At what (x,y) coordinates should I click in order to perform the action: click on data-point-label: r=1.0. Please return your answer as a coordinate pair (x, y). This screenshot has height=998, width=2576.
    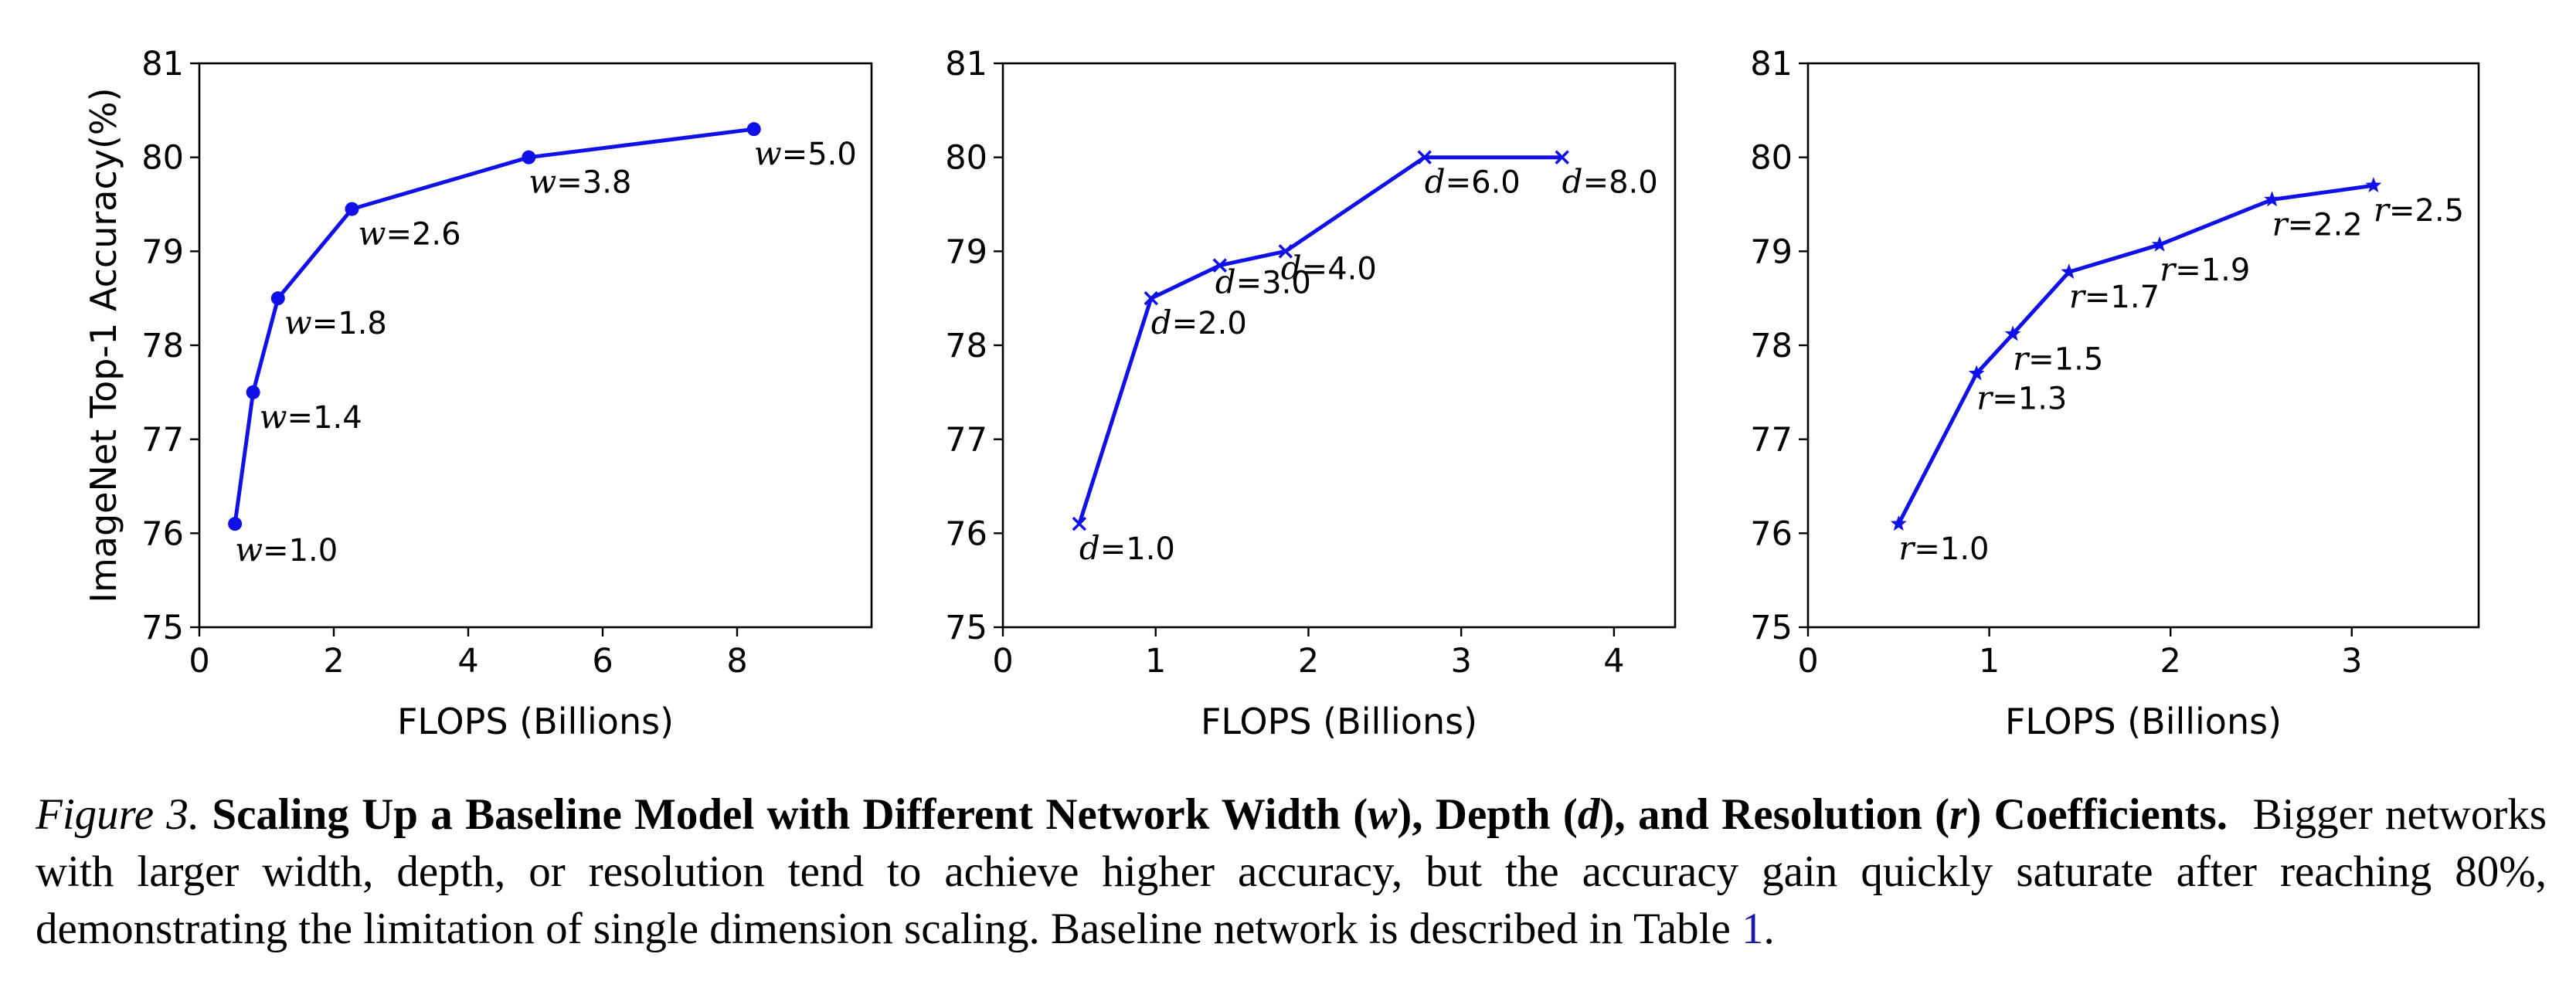
    Looking at the image, I should click on (1943, 548).